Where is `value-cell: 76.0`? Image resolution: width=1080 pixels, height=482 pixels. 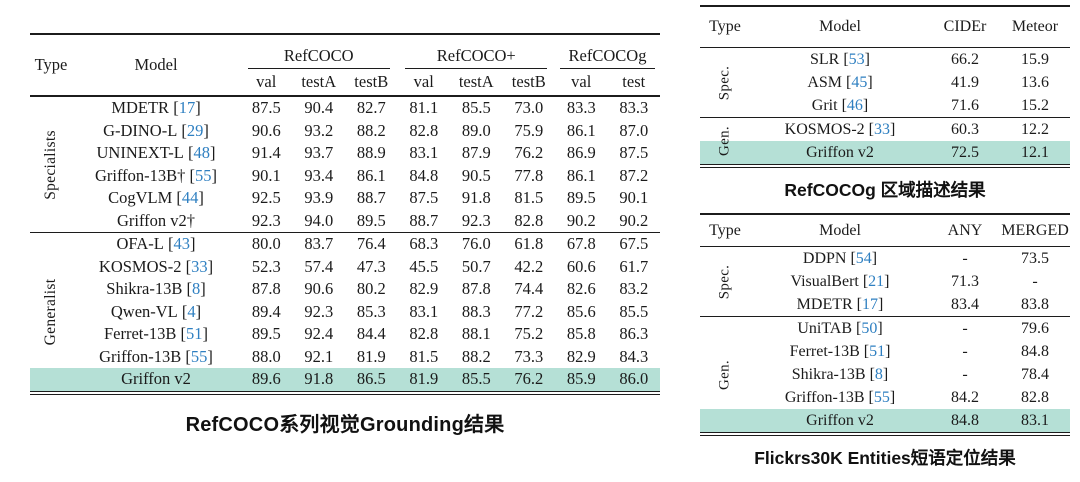
value-cell: 76.0 is located at coordinates (476, 244).